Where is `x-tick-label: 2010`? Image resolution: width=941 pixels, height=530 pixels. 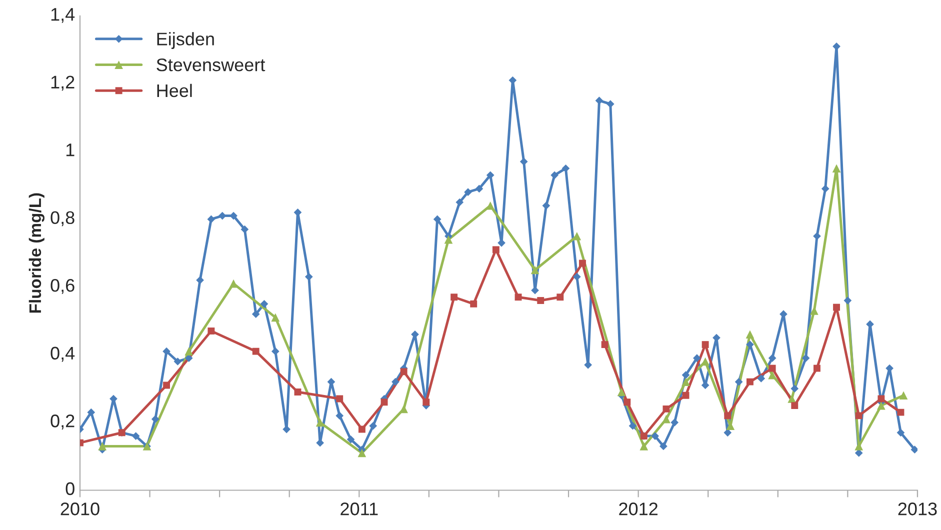 x-tick-label: 2010 is located at coordinates (80, 509).